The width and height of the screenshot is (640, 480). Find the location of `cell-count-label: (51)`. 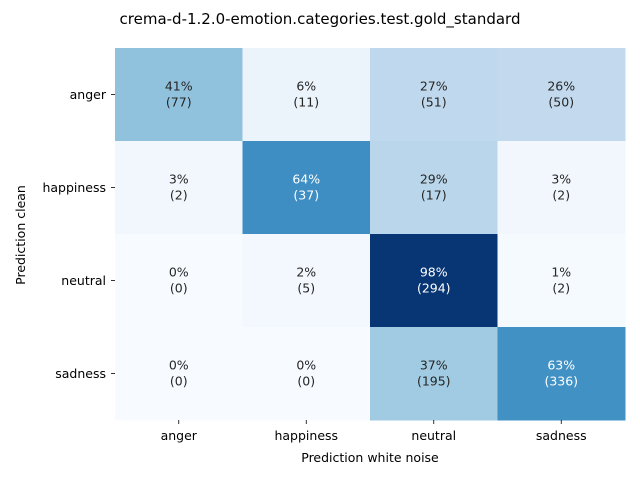

cell-count-label: (51) is located at coordinates (434, 102).